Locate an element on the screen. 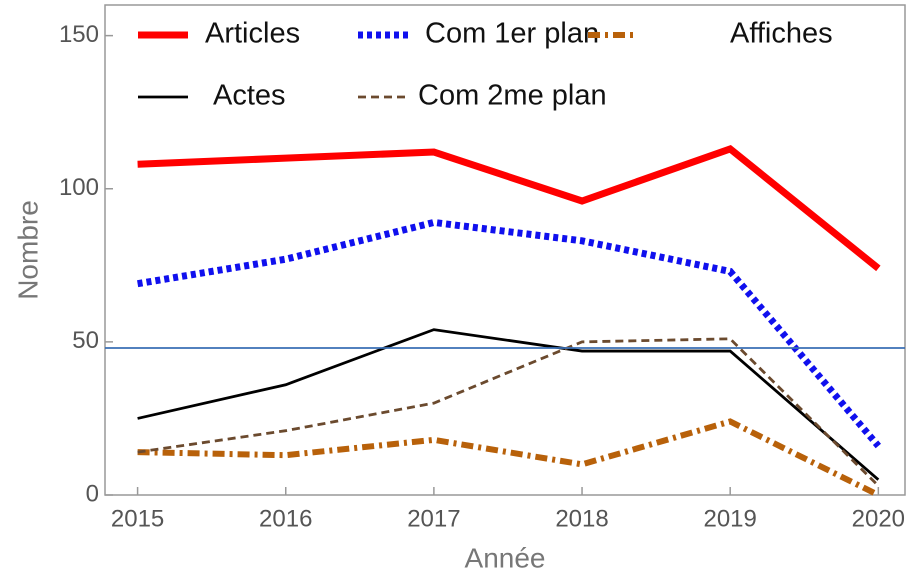 This screenshot has height=579, width=908. legend-label: Com 1er plan is located at coordinates (512, 34).